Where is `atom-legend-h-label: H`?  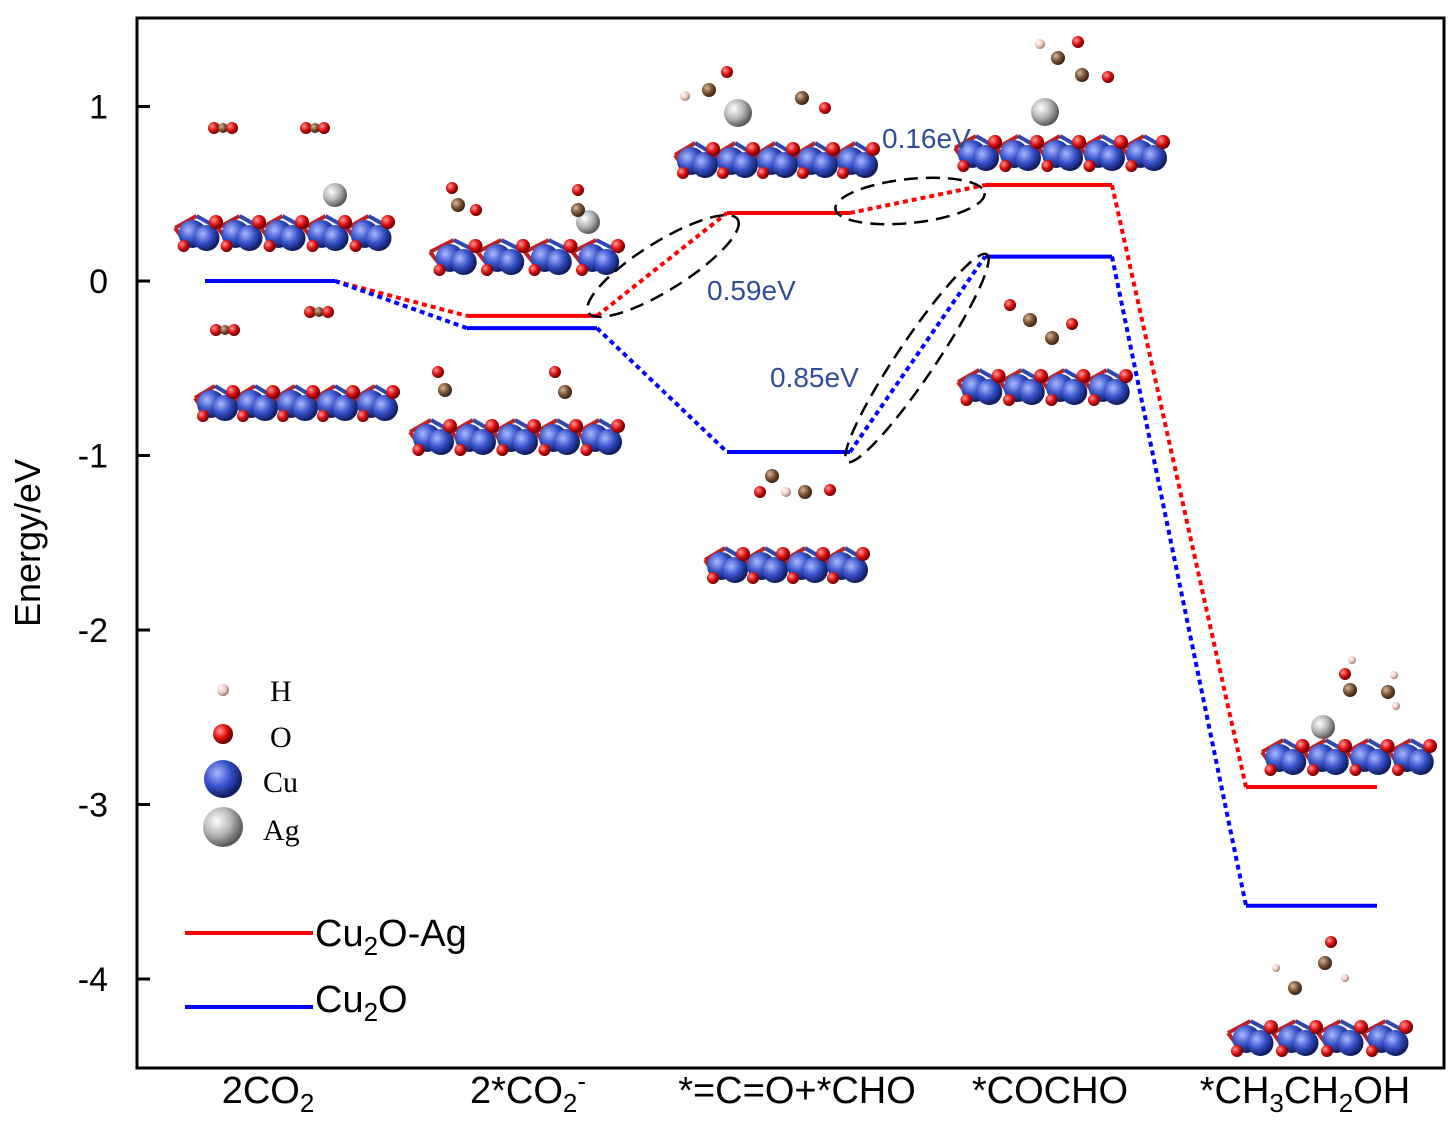 atom-legend-h-label: H is located at coordinates (281, 691).